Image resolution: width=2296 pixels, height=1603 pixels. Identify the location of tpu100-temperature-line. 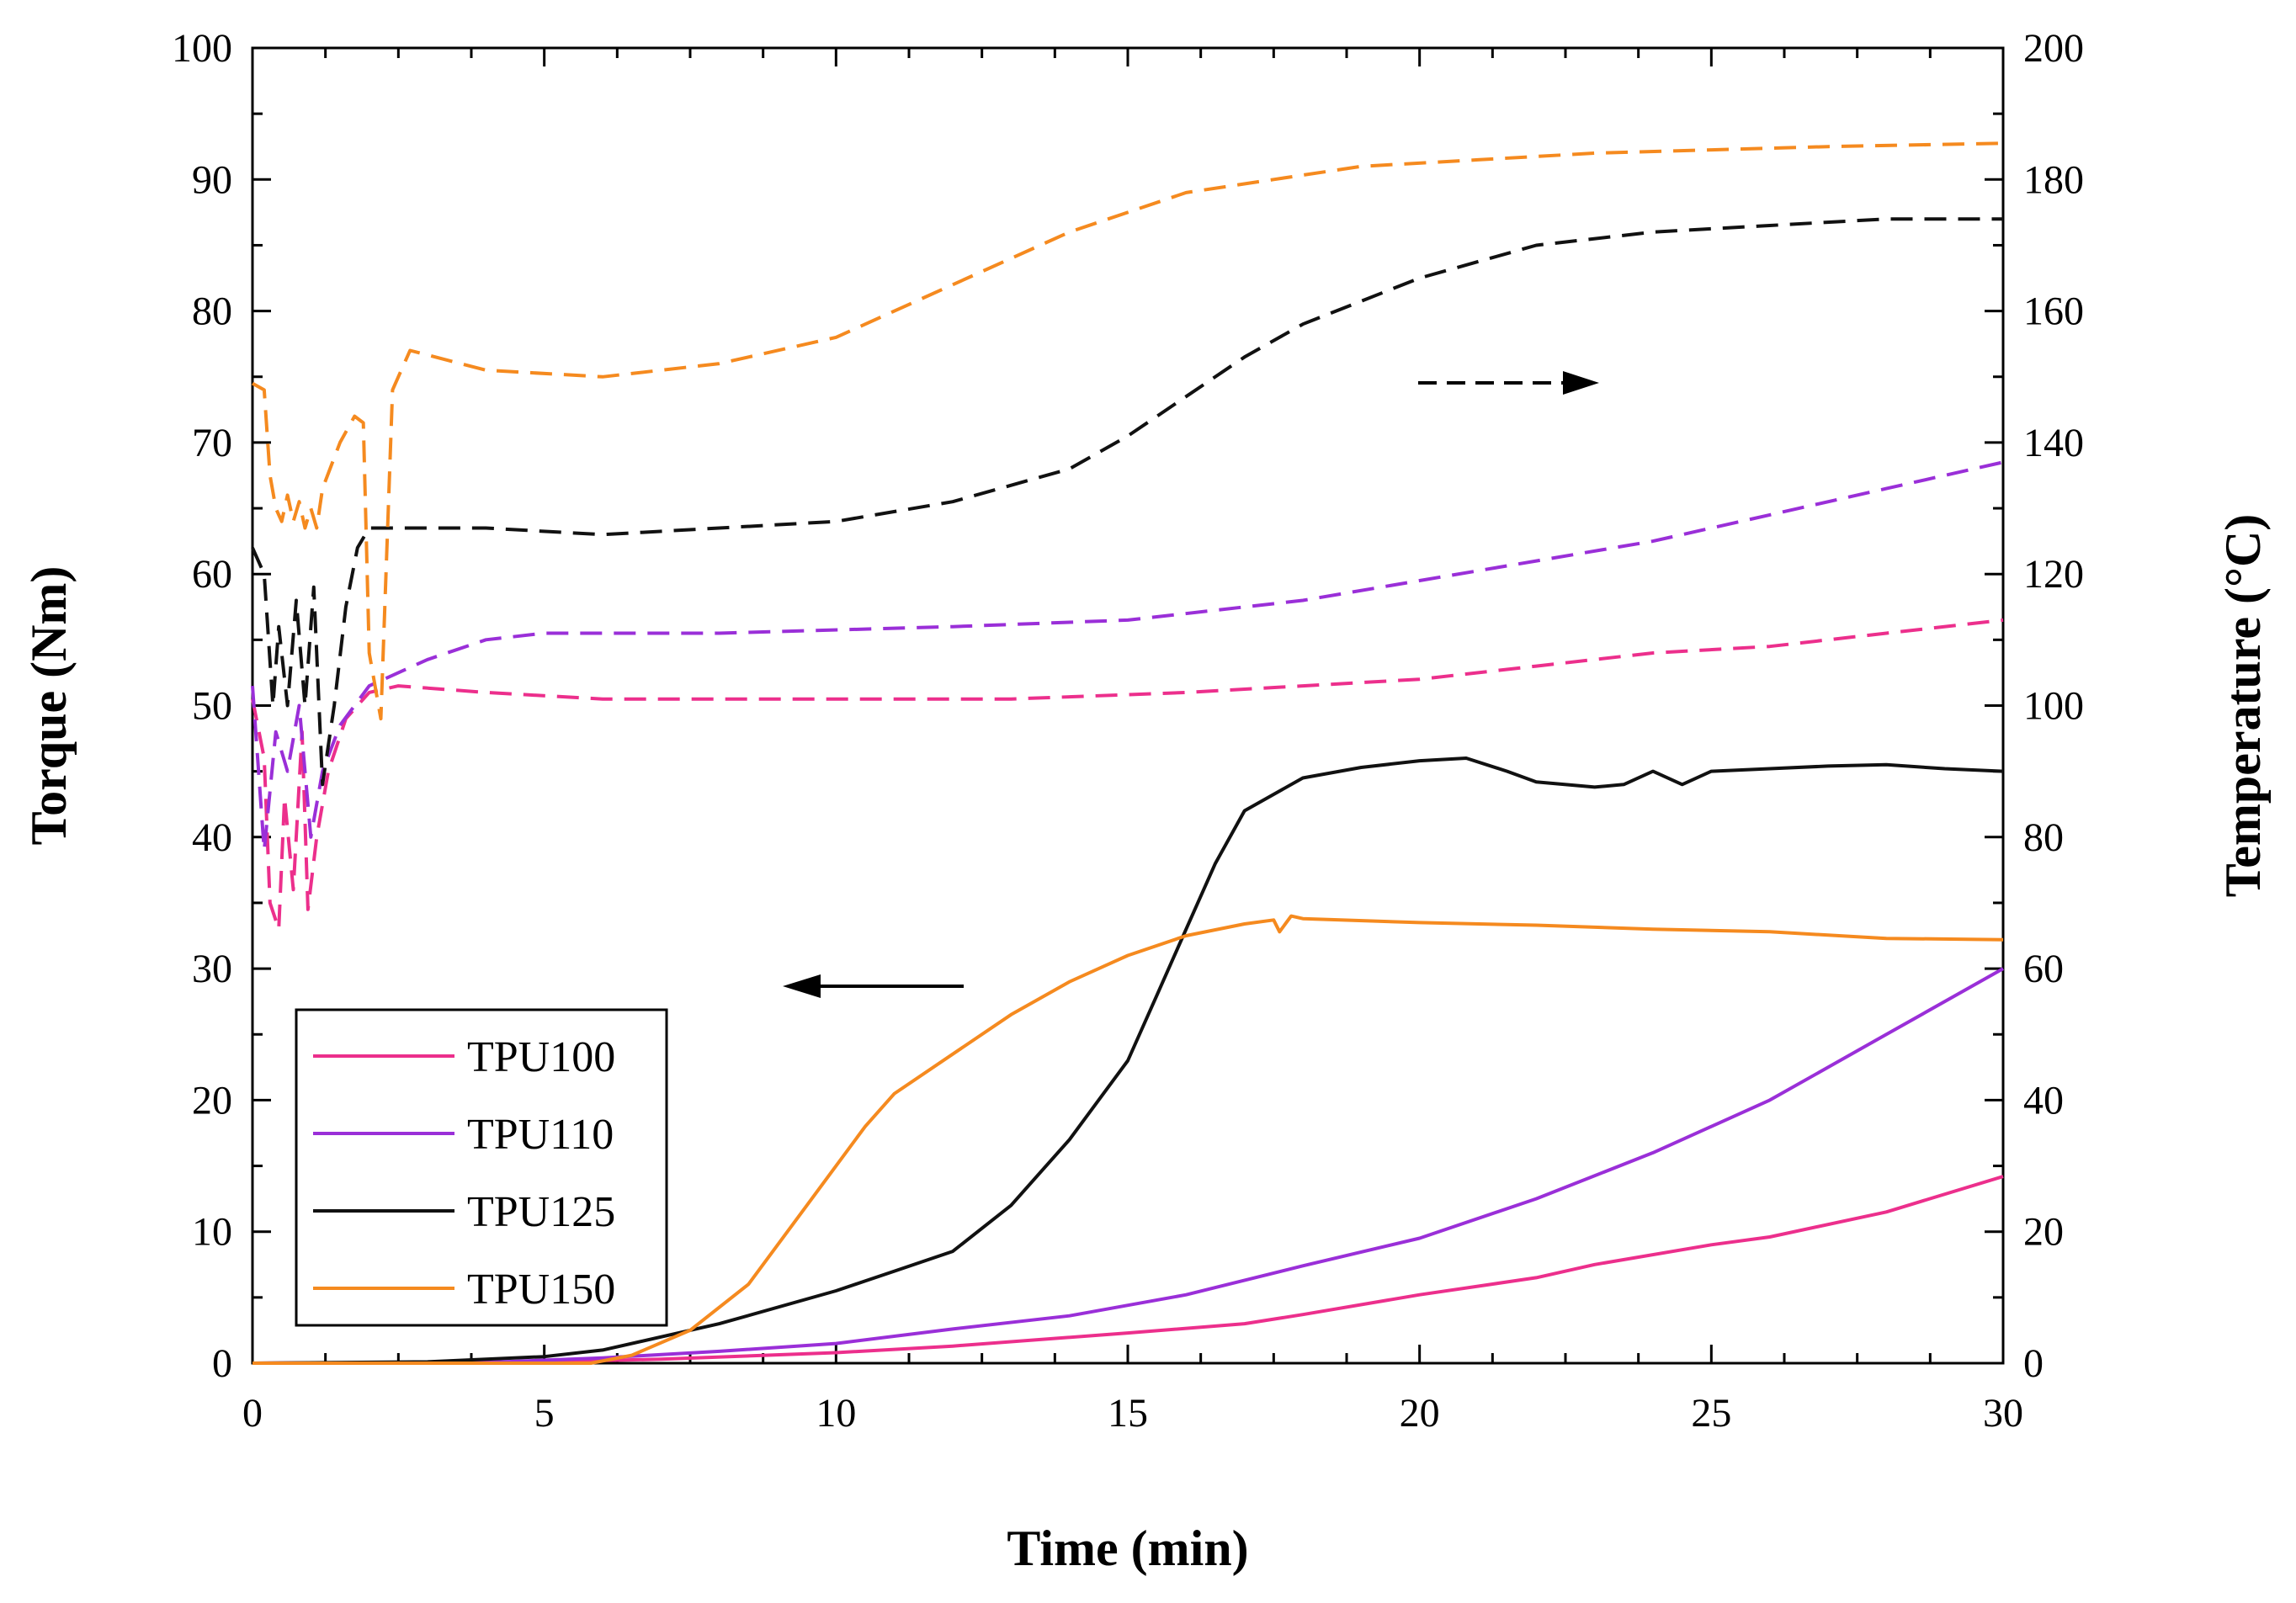
(1127, 775).